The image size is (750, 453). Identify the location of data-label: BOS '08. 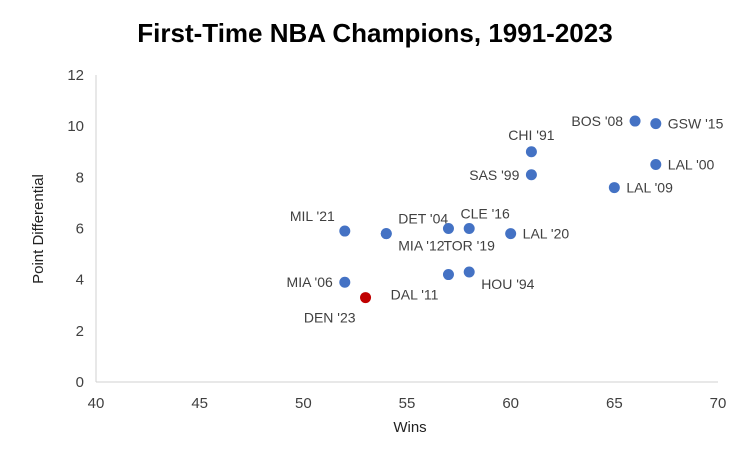
(597, 121).